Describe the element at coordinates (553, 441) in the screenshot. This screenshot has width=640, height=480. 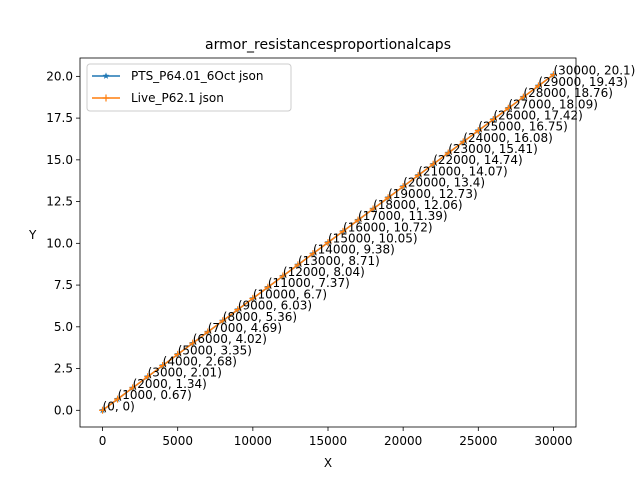
I see `x-tick-label: 30000` at that location.